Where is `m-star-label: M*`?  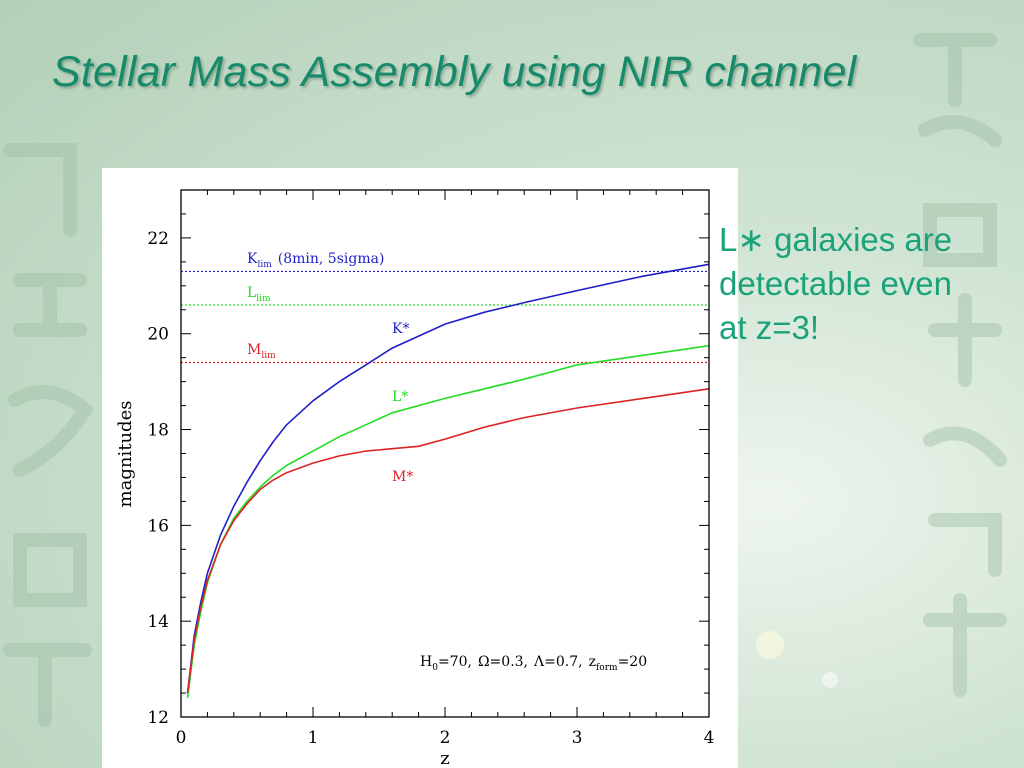
m-star-label: M* is located at coordinates (402, 477).